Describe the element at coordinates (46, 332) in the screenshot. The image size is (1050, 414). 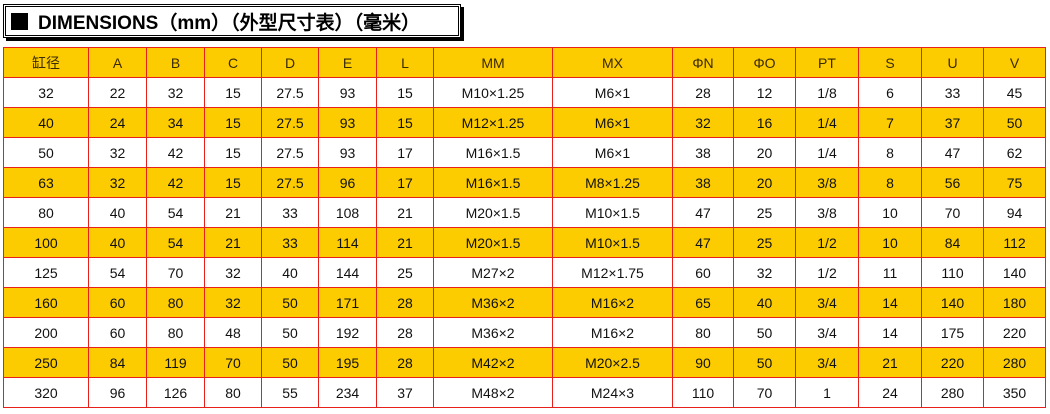
I see `table-cell: 200` at that location.